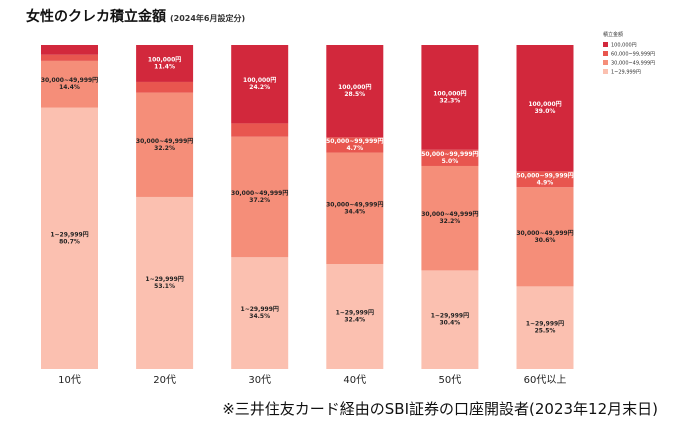 The height and width of the screenshot is (443, 680). I want to click on segment-label: 1~29,999円 34.5%, so click(260, 313).